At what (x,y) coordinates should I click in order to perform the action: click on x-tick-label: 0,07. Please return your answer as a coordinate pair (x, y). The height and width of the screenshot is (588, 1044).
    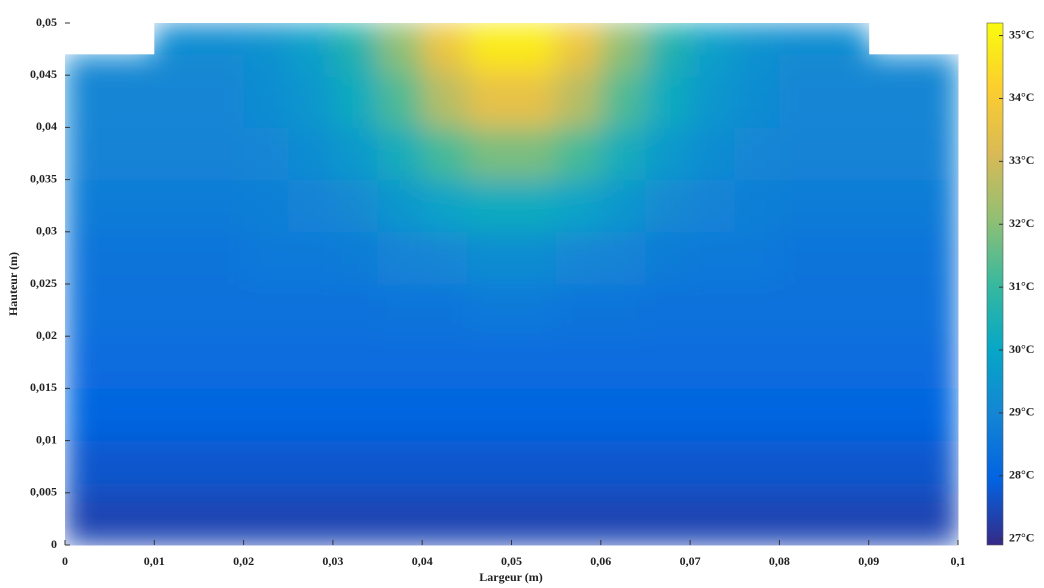
    Looking at the image, I should click on (690, 561).